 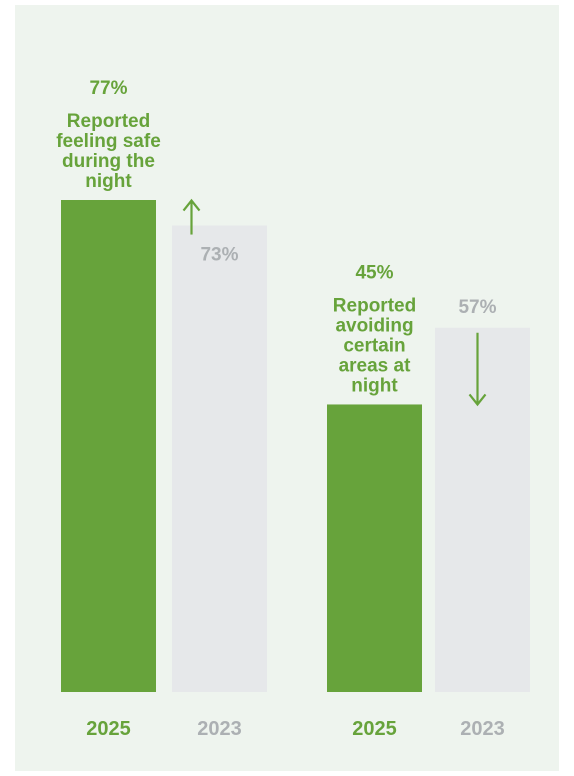 I want to click on group-1-current-year-label: 2025, so click(x=108, y=729).